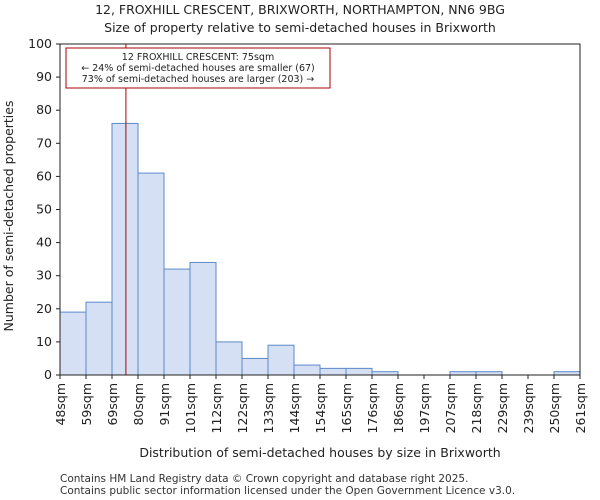 This screenshot has height=500, width=600. What do you see at coordinates (216, 408) in the screenshot?
I see `x-tick-label: 112sqm` at bounding box center [216, 408].